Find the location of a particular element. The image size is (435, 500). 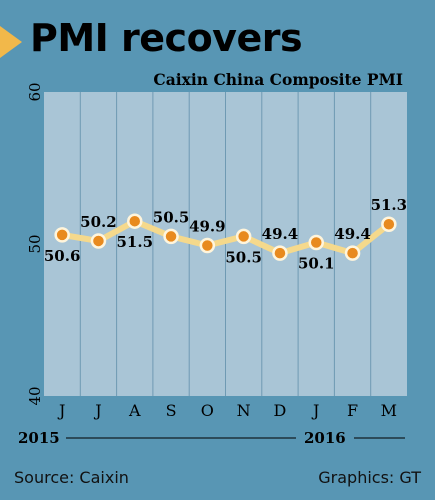

y-tick-label: 60 is located at coordinates (35, 91).